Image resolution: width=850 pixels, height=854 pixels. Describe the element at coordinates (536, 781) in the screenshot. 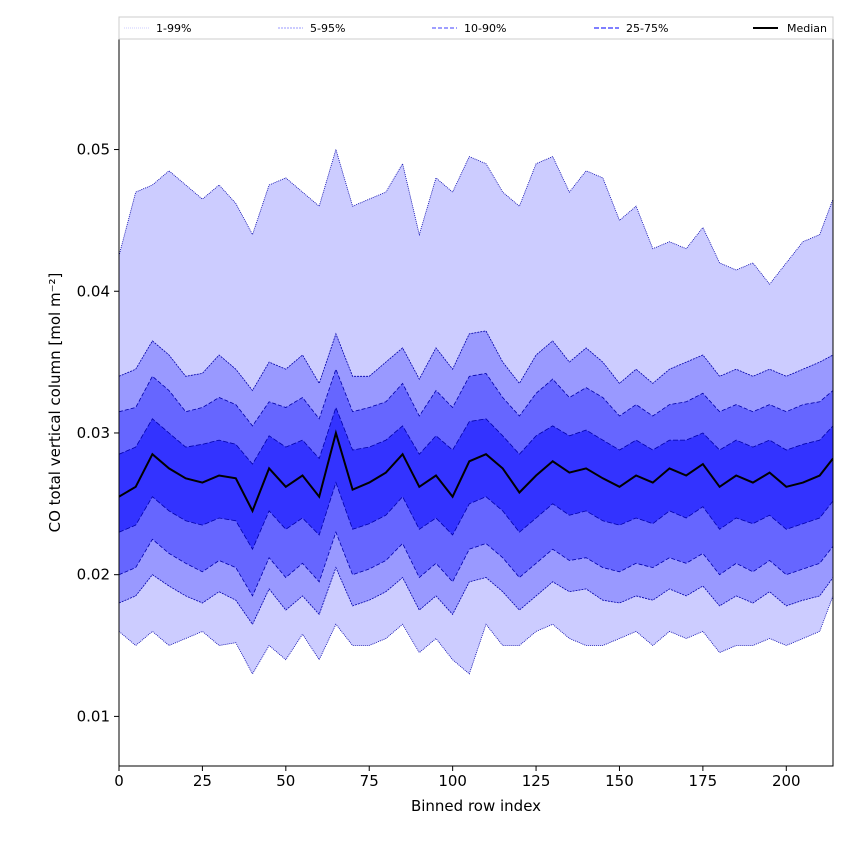

I see `x-tick-label: 125` at that location.